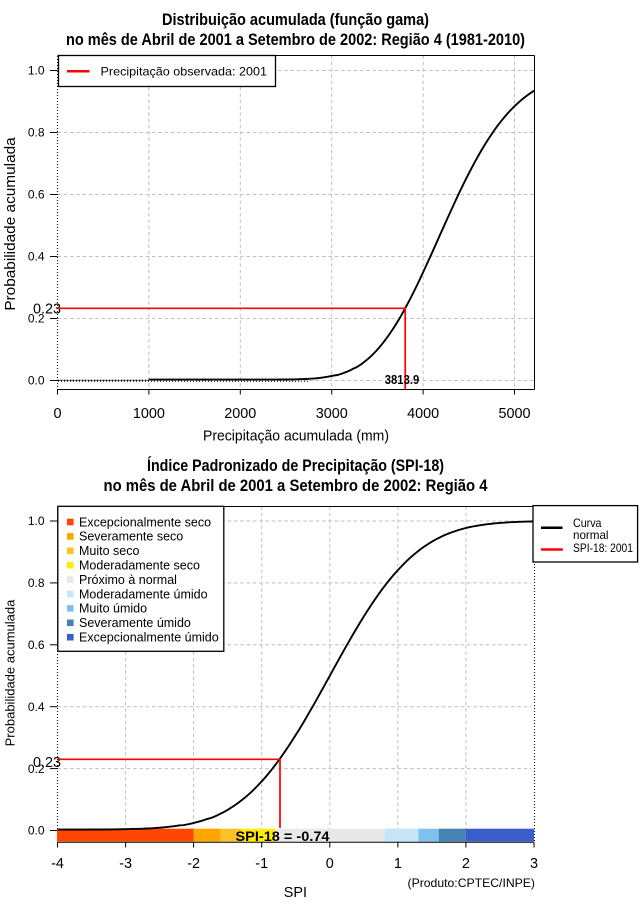 Image resolution: width=640 pixels, height=905 pixels. Describe the element at coordinates (332, 414) in the screenshot. I see `svg-text: 3000` at that location.